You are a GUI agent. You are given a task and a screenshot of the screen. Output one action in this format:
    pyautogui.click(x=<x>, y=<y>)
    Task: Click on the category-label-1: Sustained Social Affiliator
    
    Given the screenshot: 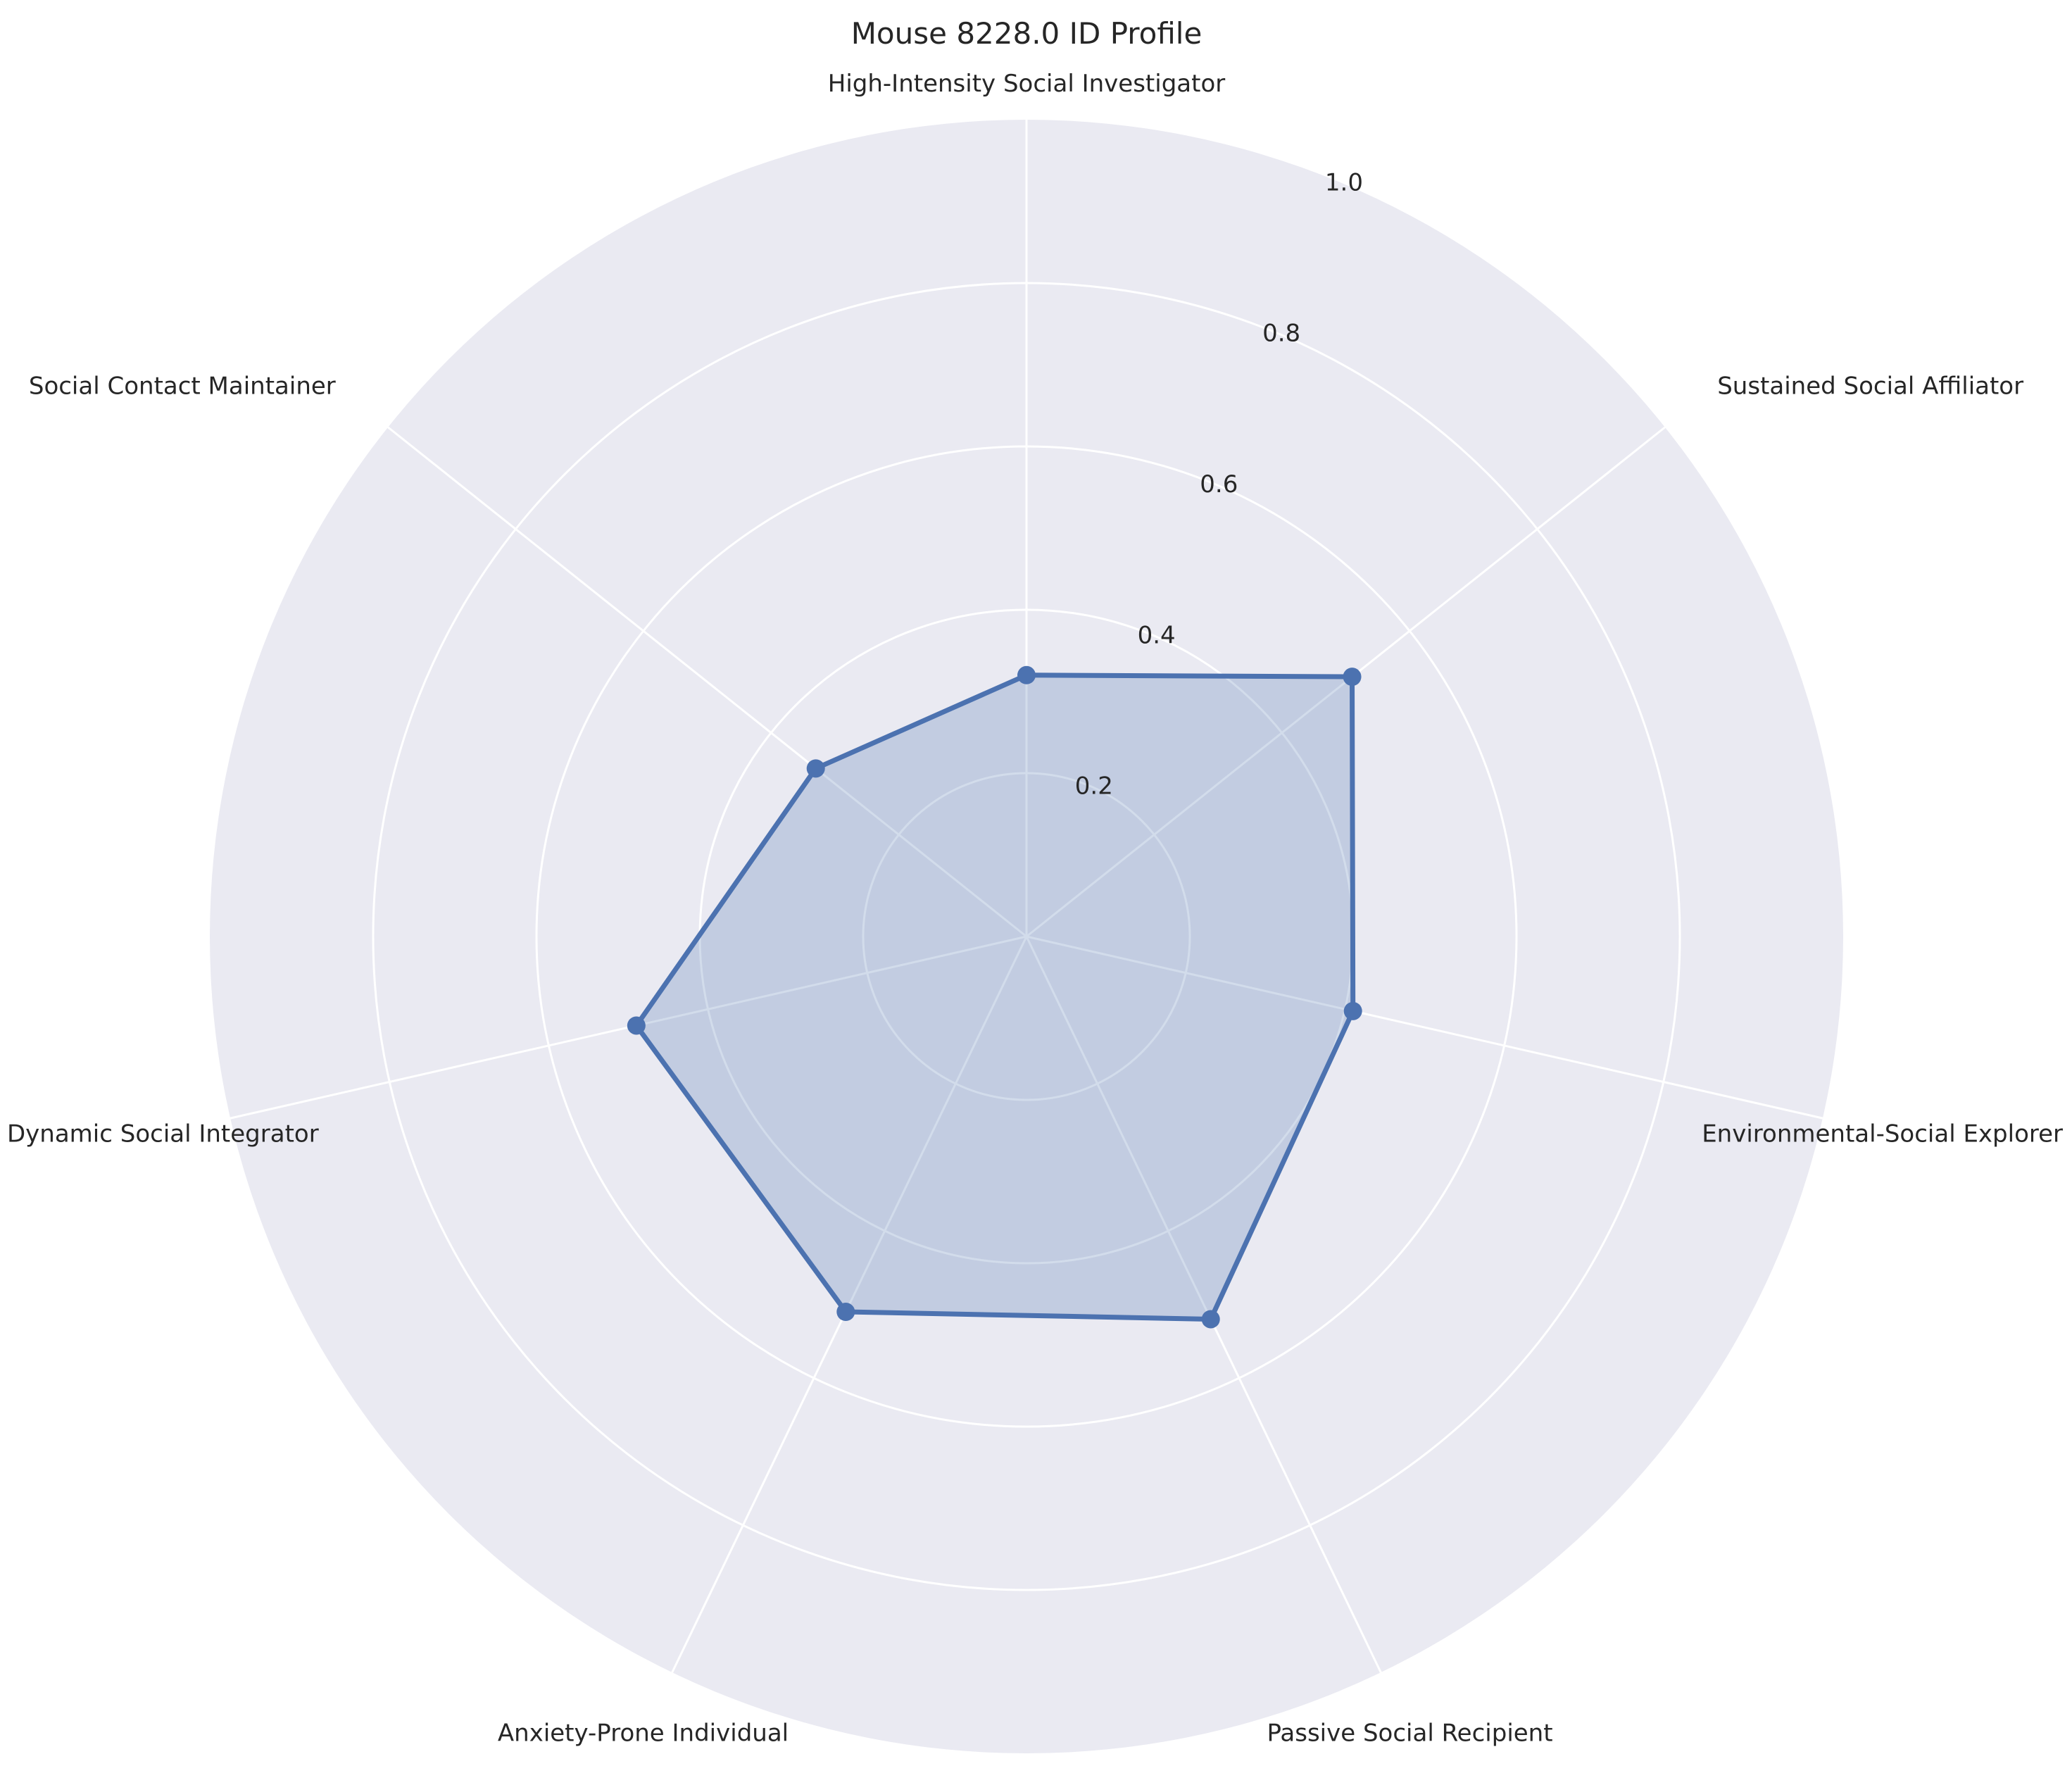 What is the action you would take?
    pyautogui.click(x=1870, y=387)
    